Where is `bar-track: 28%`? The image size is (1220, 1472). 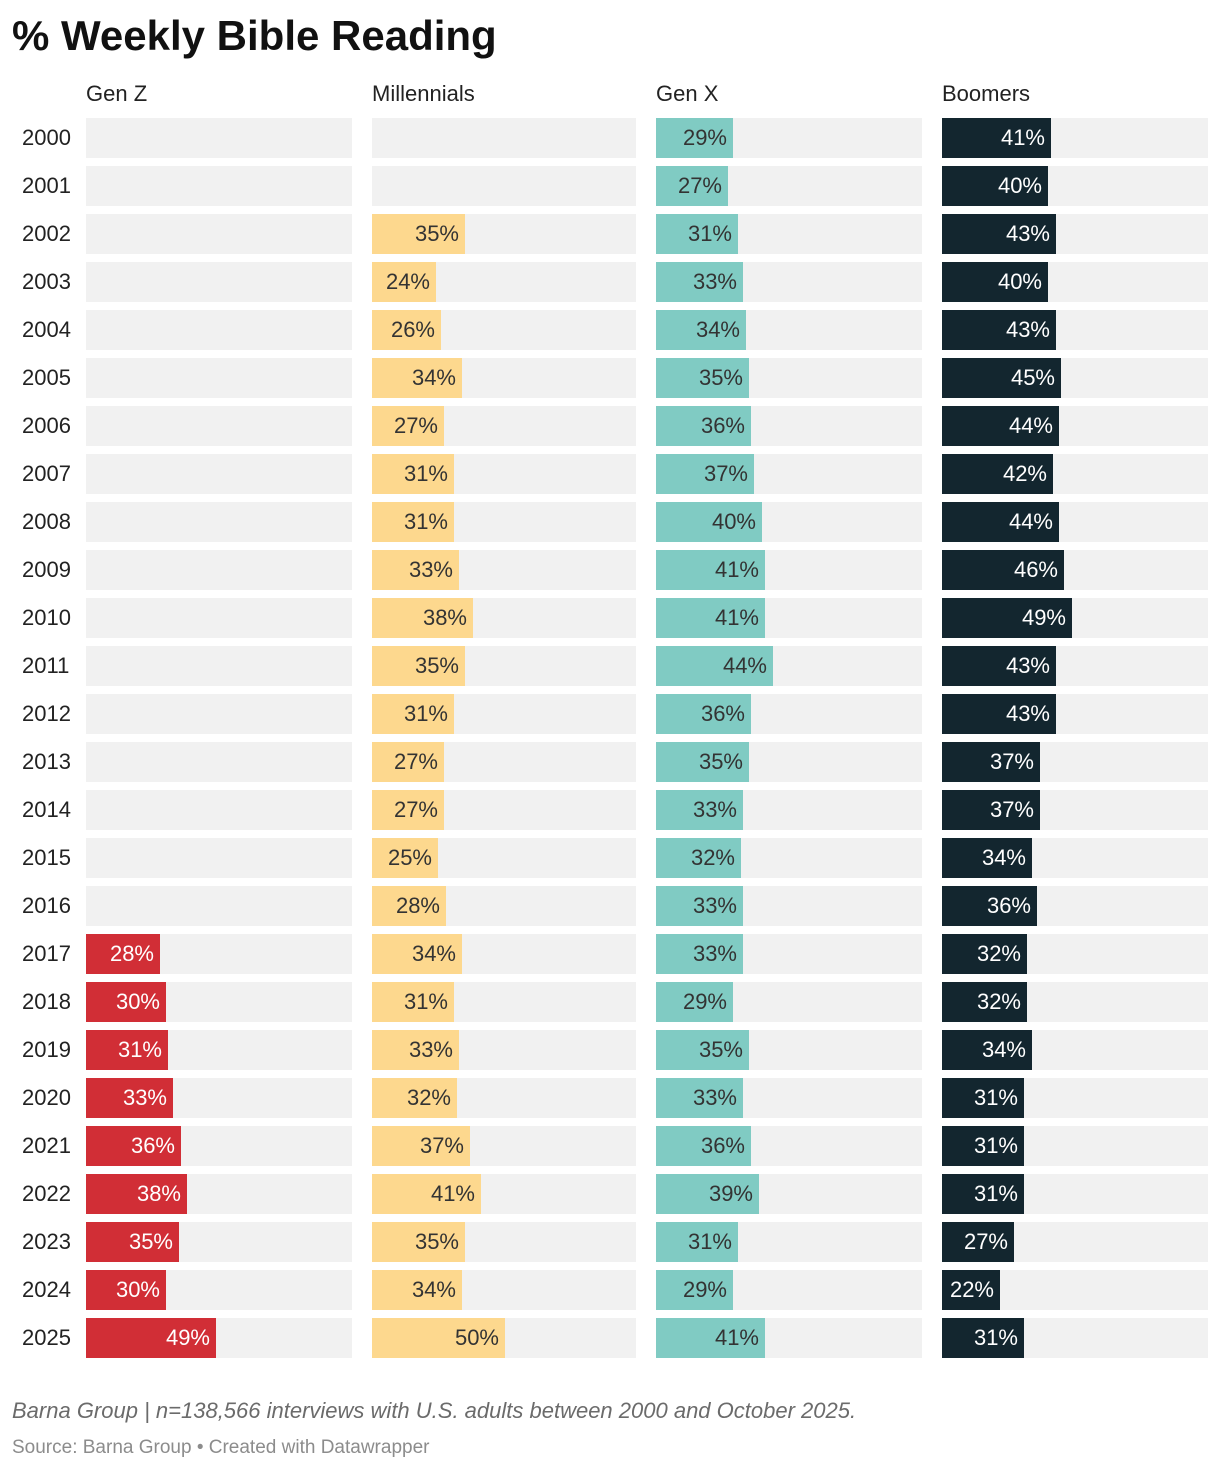
bar-track: 28% is located at coordinates (504, 906).